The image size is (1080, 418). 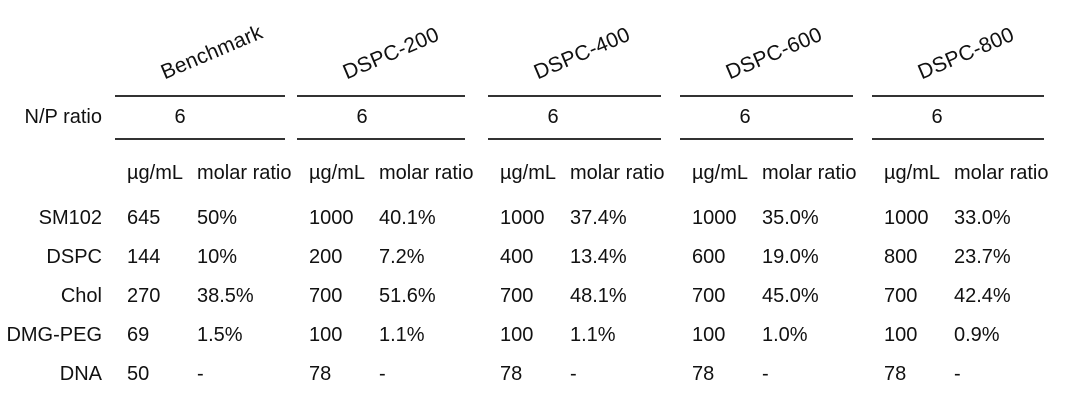 I want to click on value-cell: 1000 40.1%, so click(x=381, y=218).